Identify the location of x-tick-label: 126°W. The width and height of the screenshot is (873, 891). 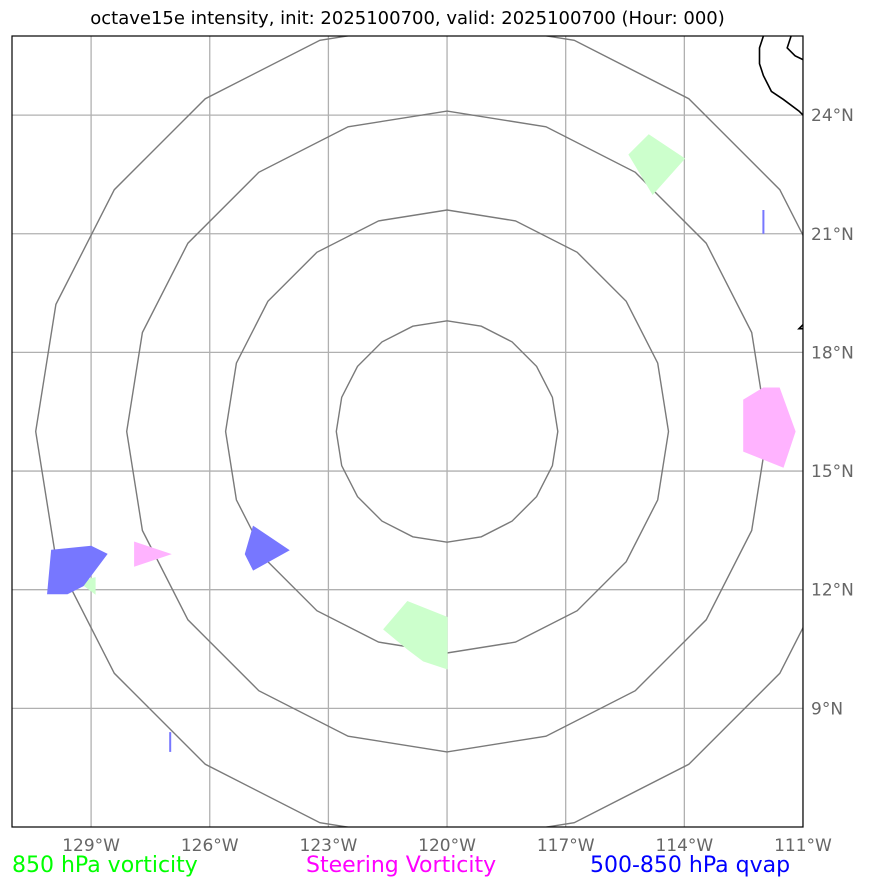
(210, 846).